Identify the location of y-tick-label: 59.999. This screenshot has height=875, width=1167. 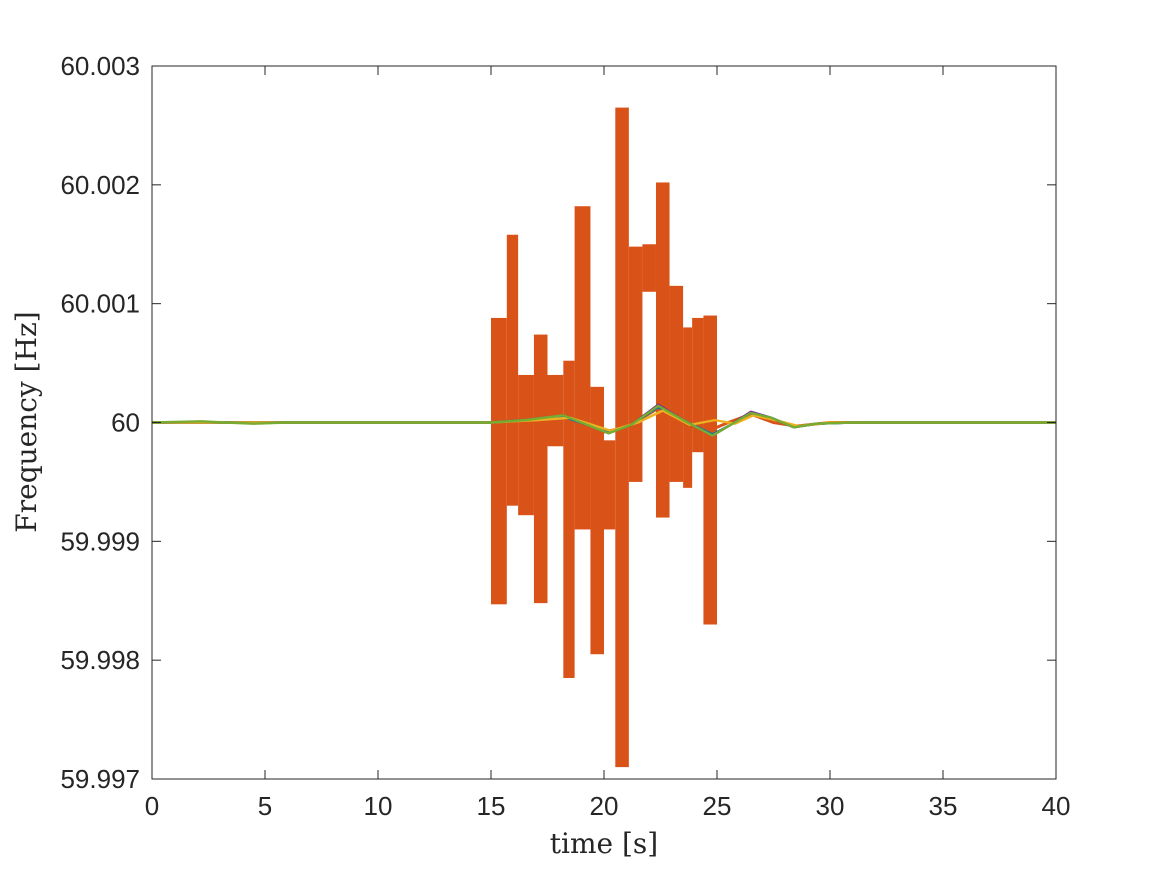
(100, 541).